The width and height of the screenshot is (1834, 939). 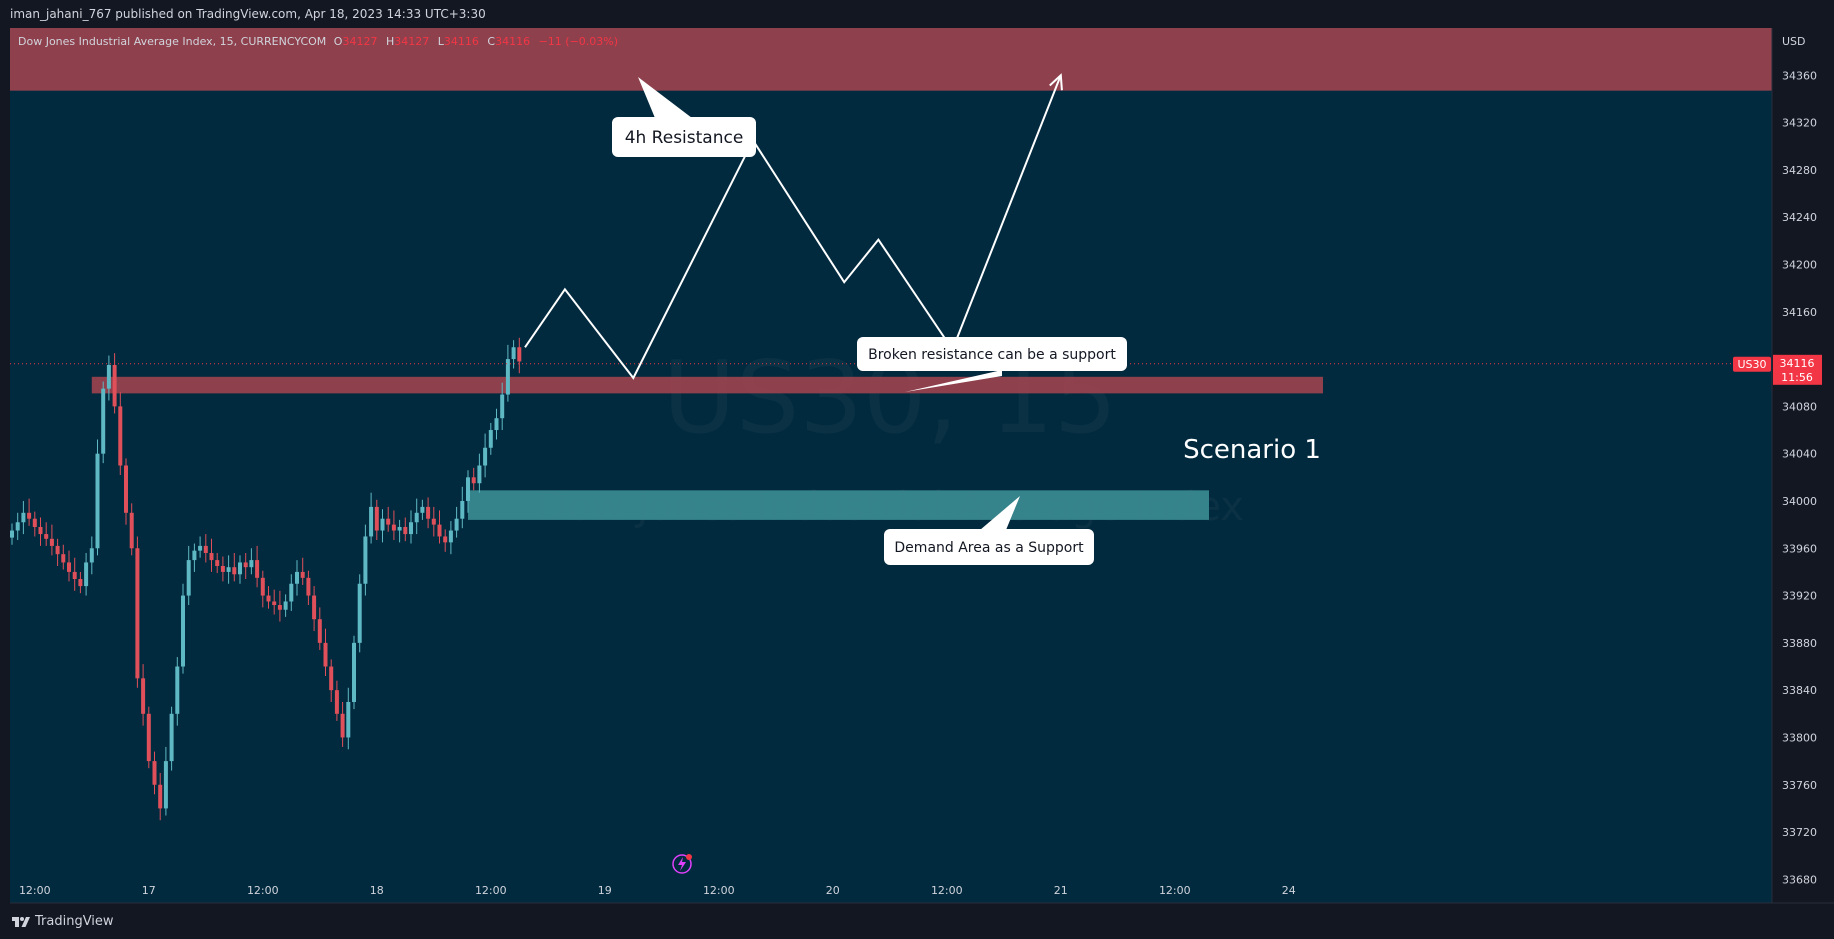 What do you see at coordinates (689, 857) in the screenshot?
I see `notification-dot` at bounding box center [689, 857].